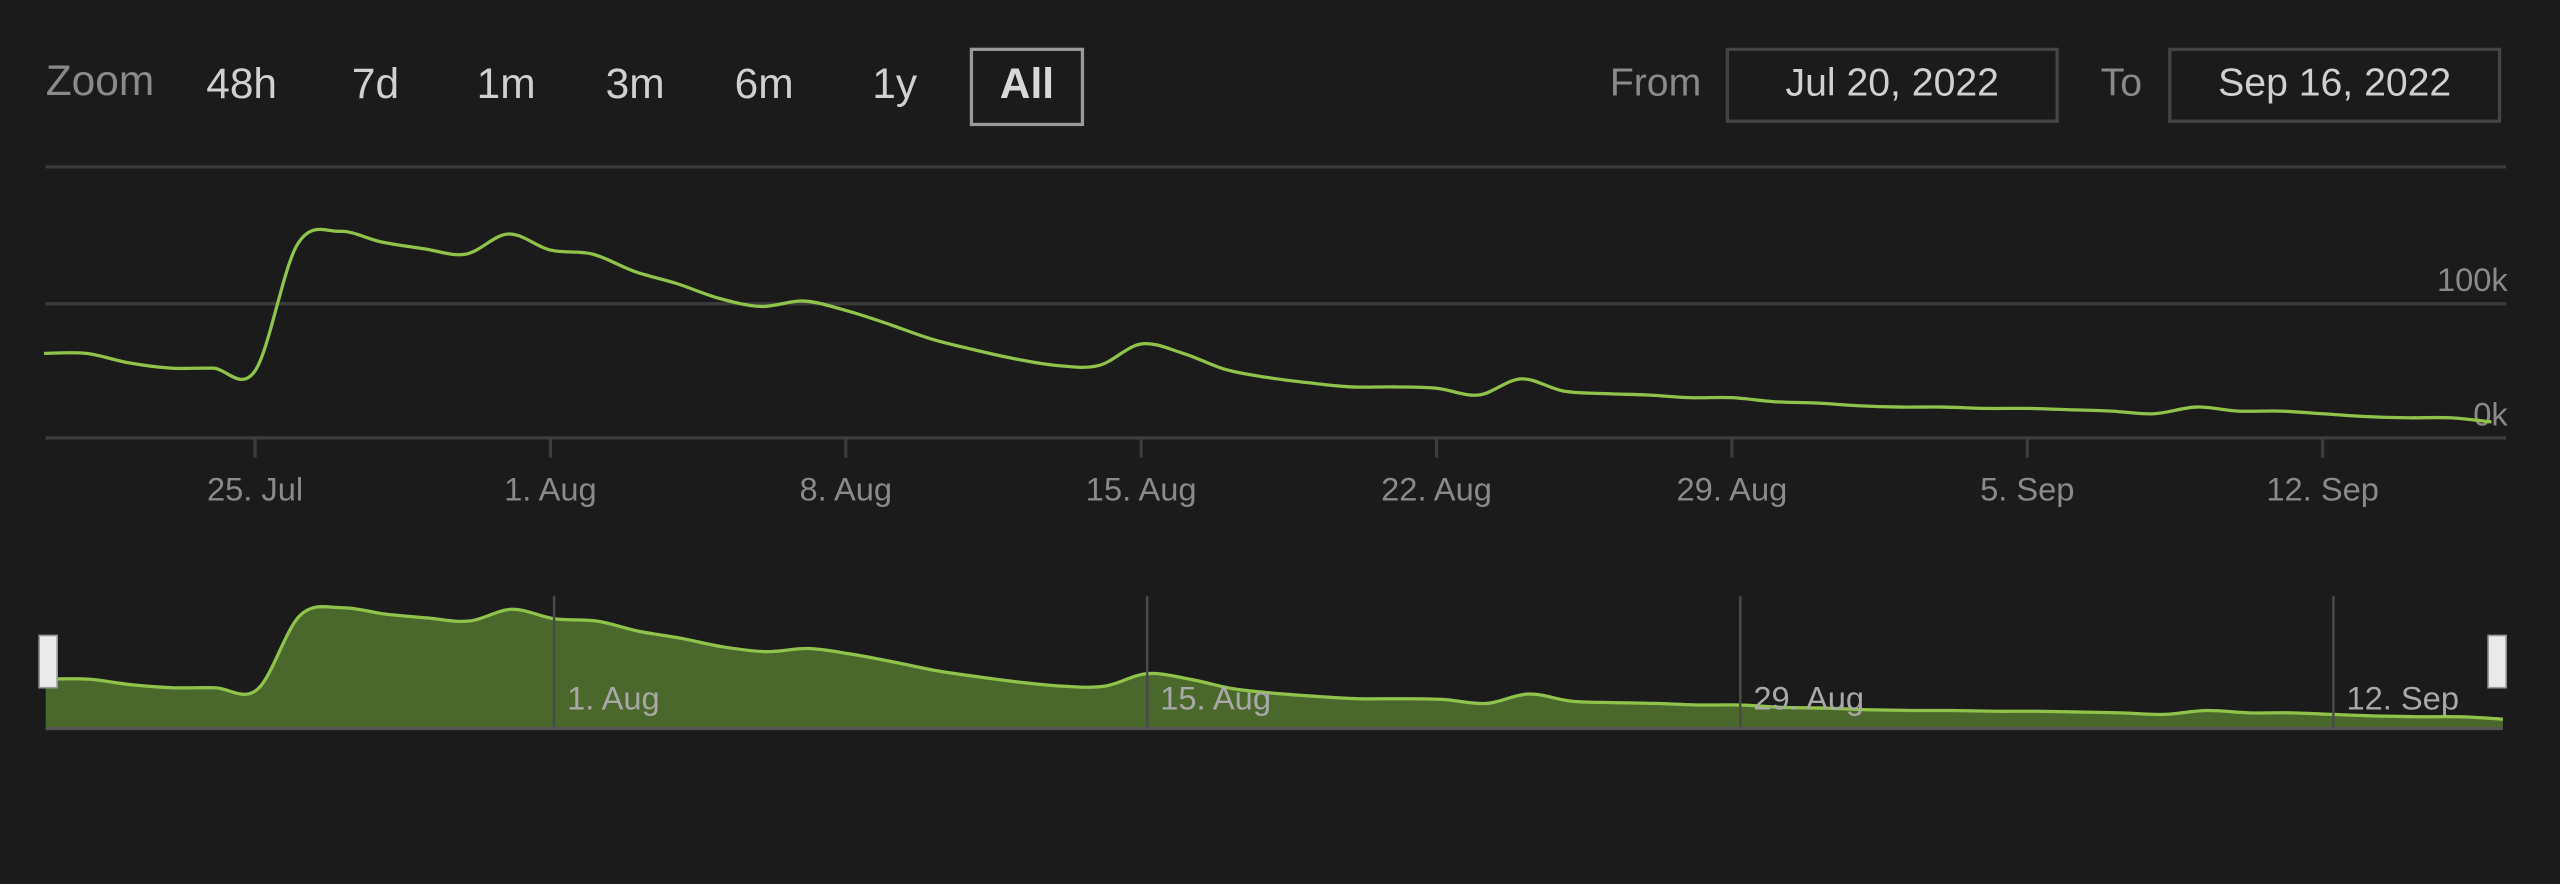 The width and height of the screenshot is (2560, 884). What do you see at coordinates (255, 488) in the screenshot?
I see `x-tick-label: 25. Jul` at bounding box center [255, 488].